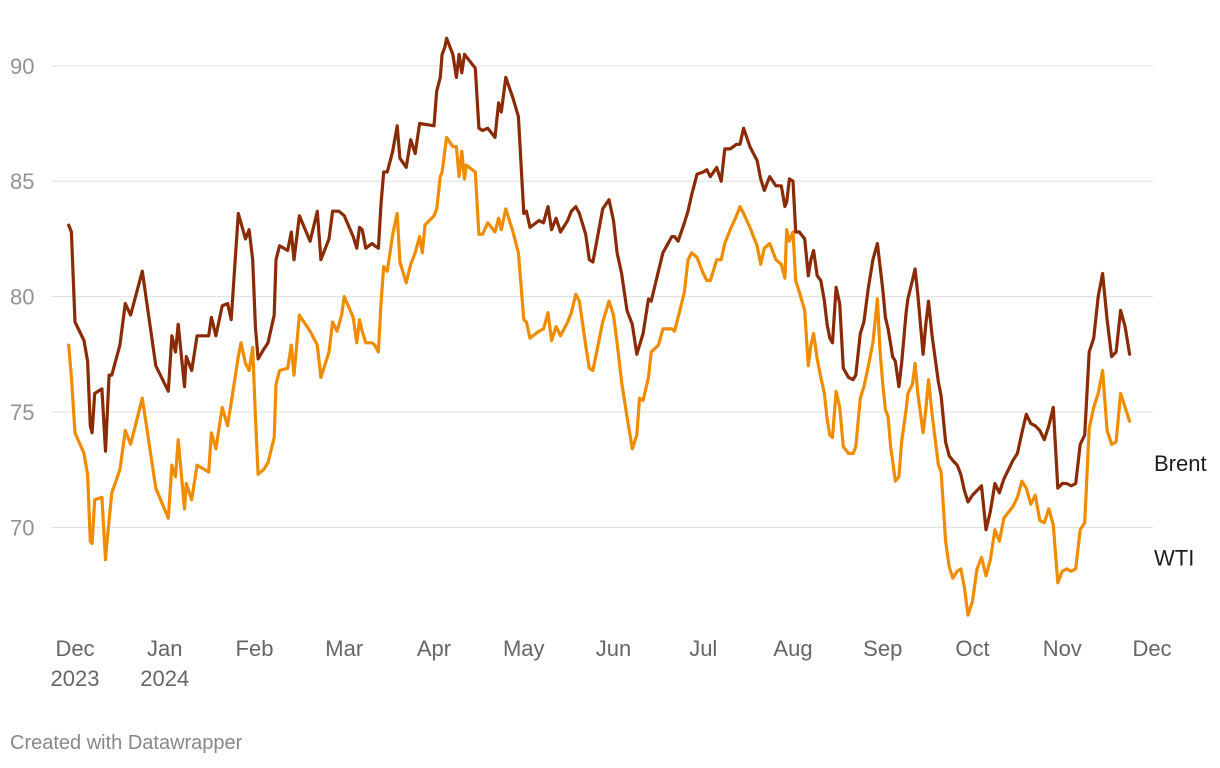  I want to click on x-tick-label: Feb, so click(255, 648).